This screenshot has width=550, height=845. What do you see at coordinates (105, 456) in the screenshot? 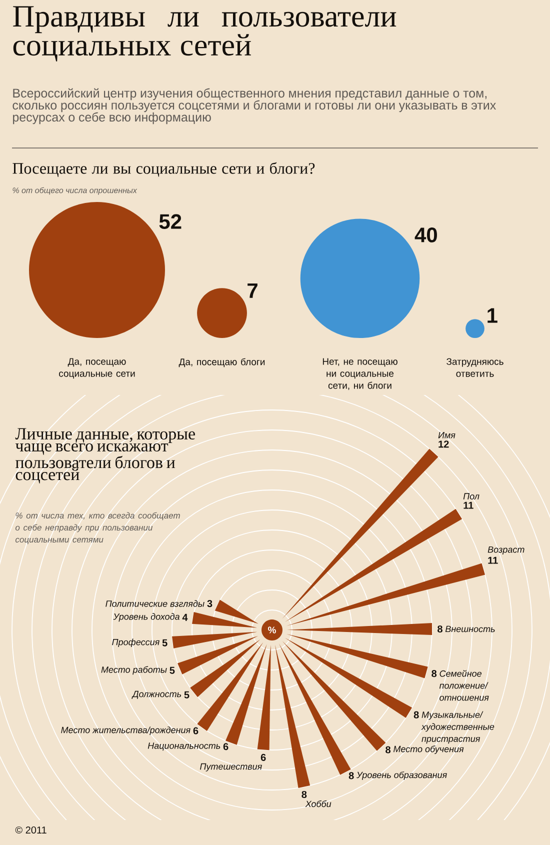
I see `text: Личные данные, которые чаще всего искажают пользователи блогов и соцсетей` at bounding box center [105, 456].